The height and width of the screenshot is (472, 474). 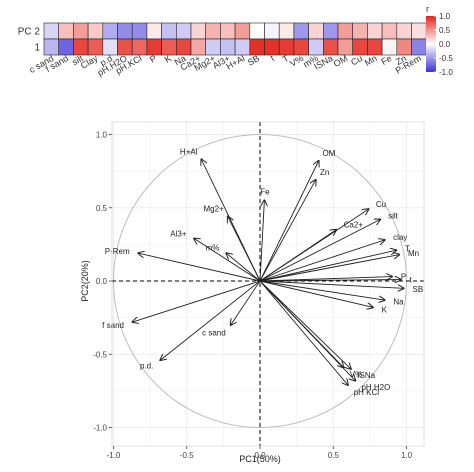 What do you see at coordinates (446, 72) in the screenshot?
I see `legend-tick-label: -1.0` at bounding box center [446, 72].